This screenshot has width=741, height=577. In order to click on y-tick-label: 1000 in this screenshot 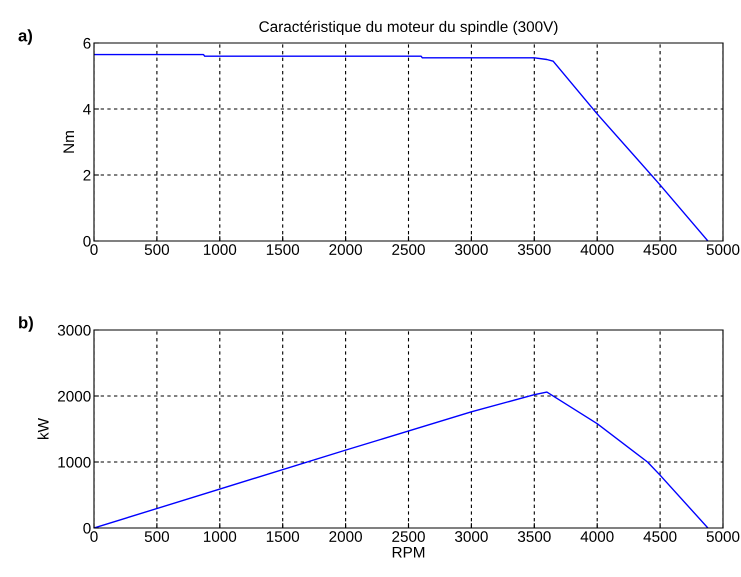, I will do `click(74, 462)`.